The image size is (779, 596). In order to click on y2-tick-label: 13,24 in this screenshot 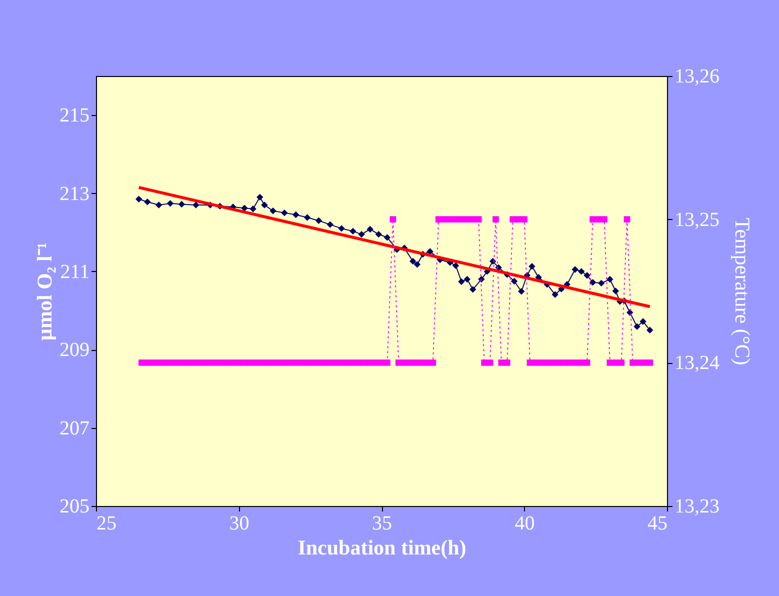, I will do `click(697, 363)`.